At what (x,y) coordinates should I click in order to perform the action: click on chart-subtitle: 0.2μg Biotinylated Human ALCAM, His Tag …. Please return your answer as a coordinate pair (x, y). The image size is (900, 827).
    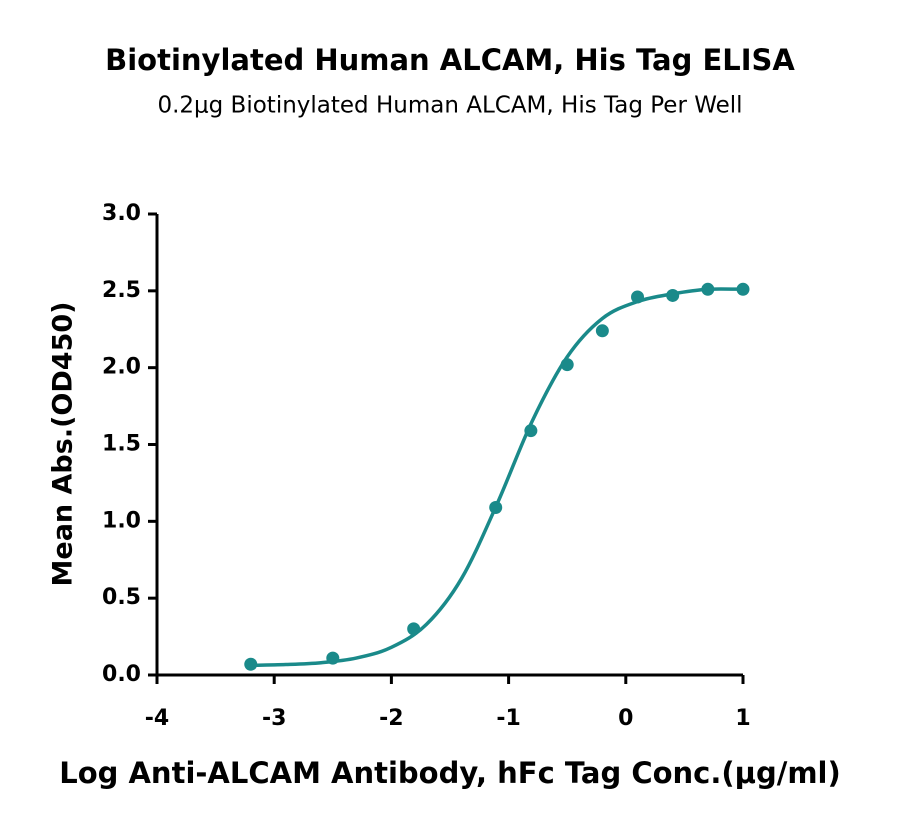
    Looking at the image, I should click on (449, 106).